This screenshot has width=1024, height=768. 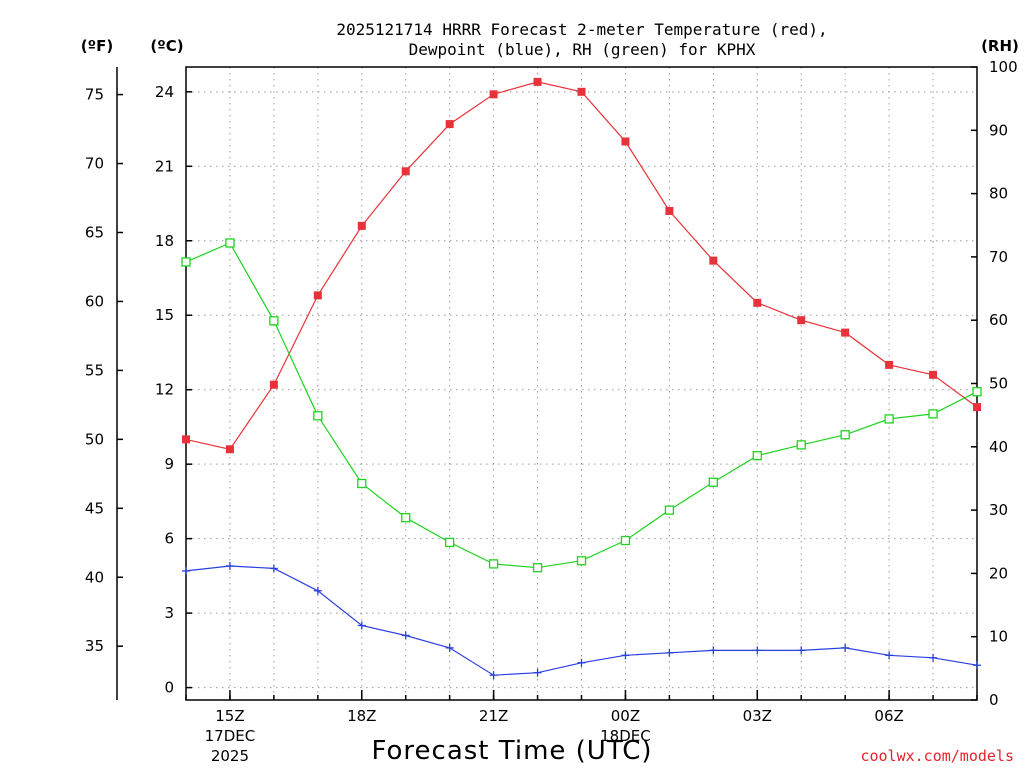 What do you see at coordinates (1003, 67) in the screenshot?
I see `rh-tick-label: 100` at bounding box center [1003, 67].